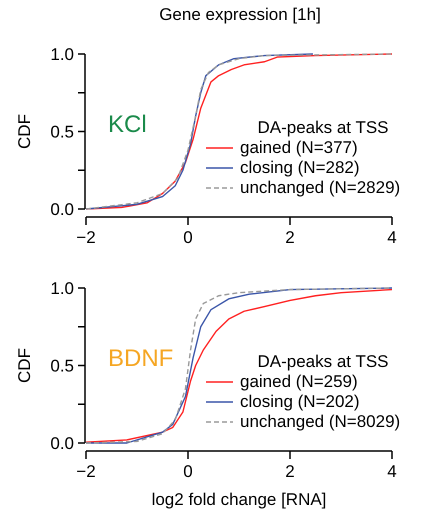 The image size is (443, 520). I want to click on annotation: KCl, so click(127, 124).